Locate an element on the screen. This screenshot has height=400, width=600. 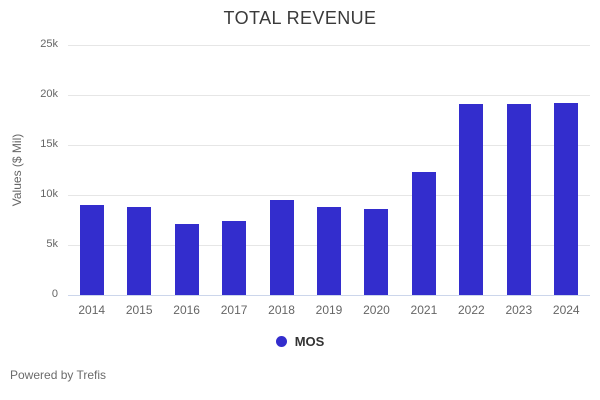
bar-2016 is located at coordinates (186, 259).